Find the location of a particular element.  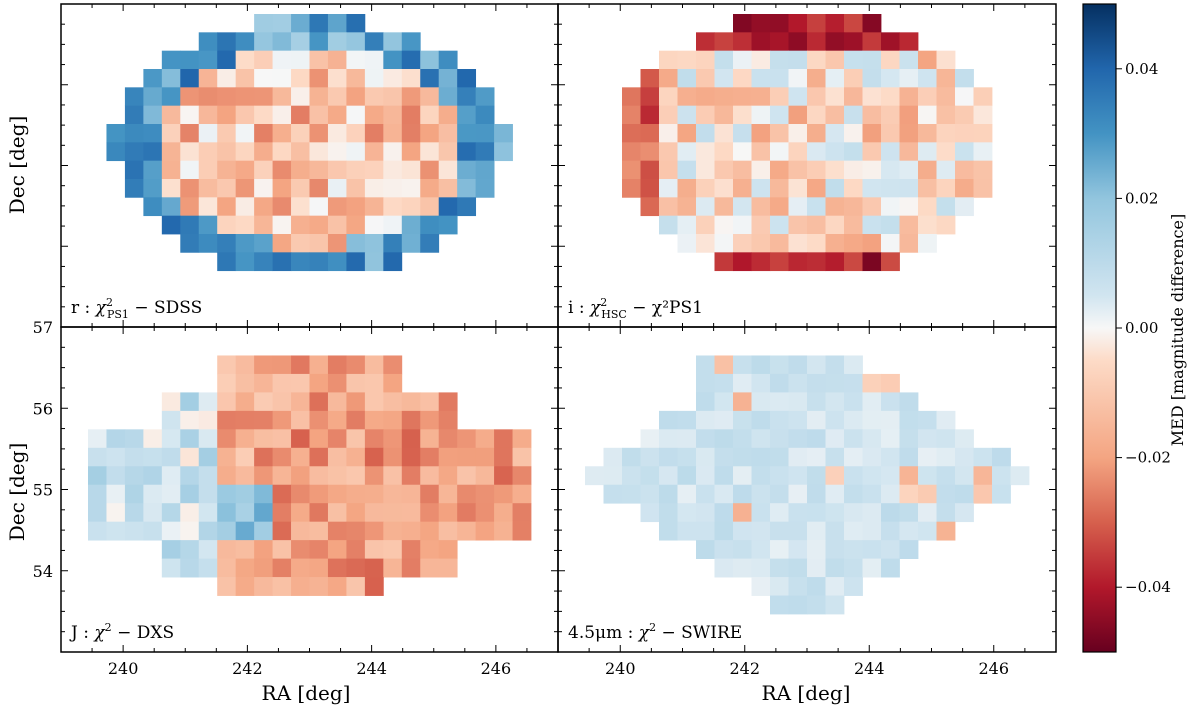

x-tick-label: 240 is located at coordinates (620, 668).